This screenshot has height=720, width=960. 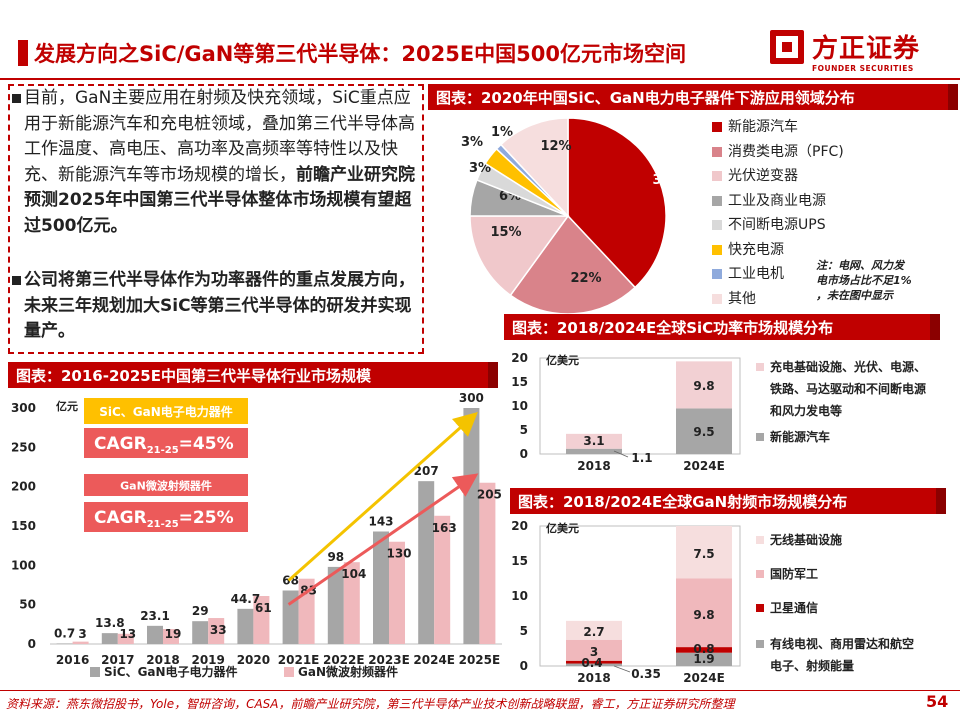 I want to click on bar-value-label: 9.5, so click(x=703, y=432).